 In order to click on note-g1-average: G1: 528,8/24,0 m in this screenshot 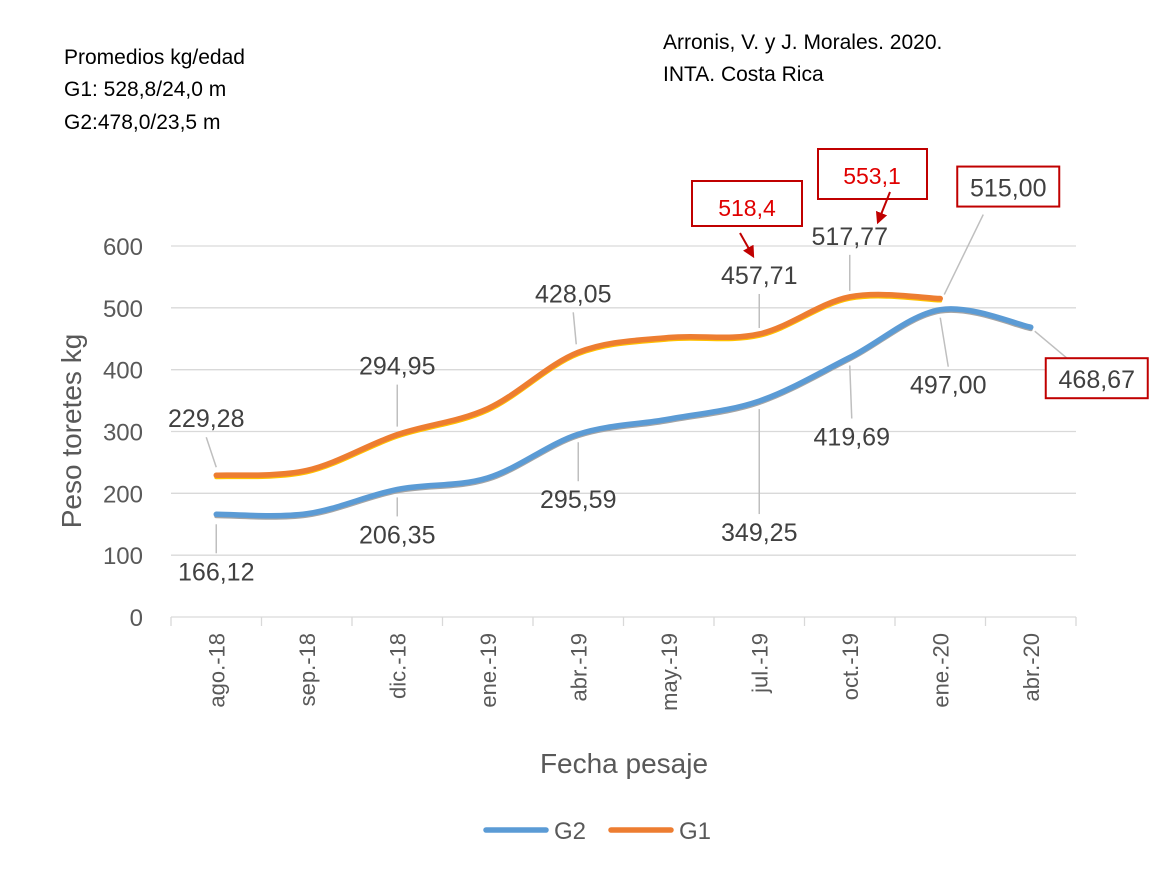, I will do `click(145, 89)`.